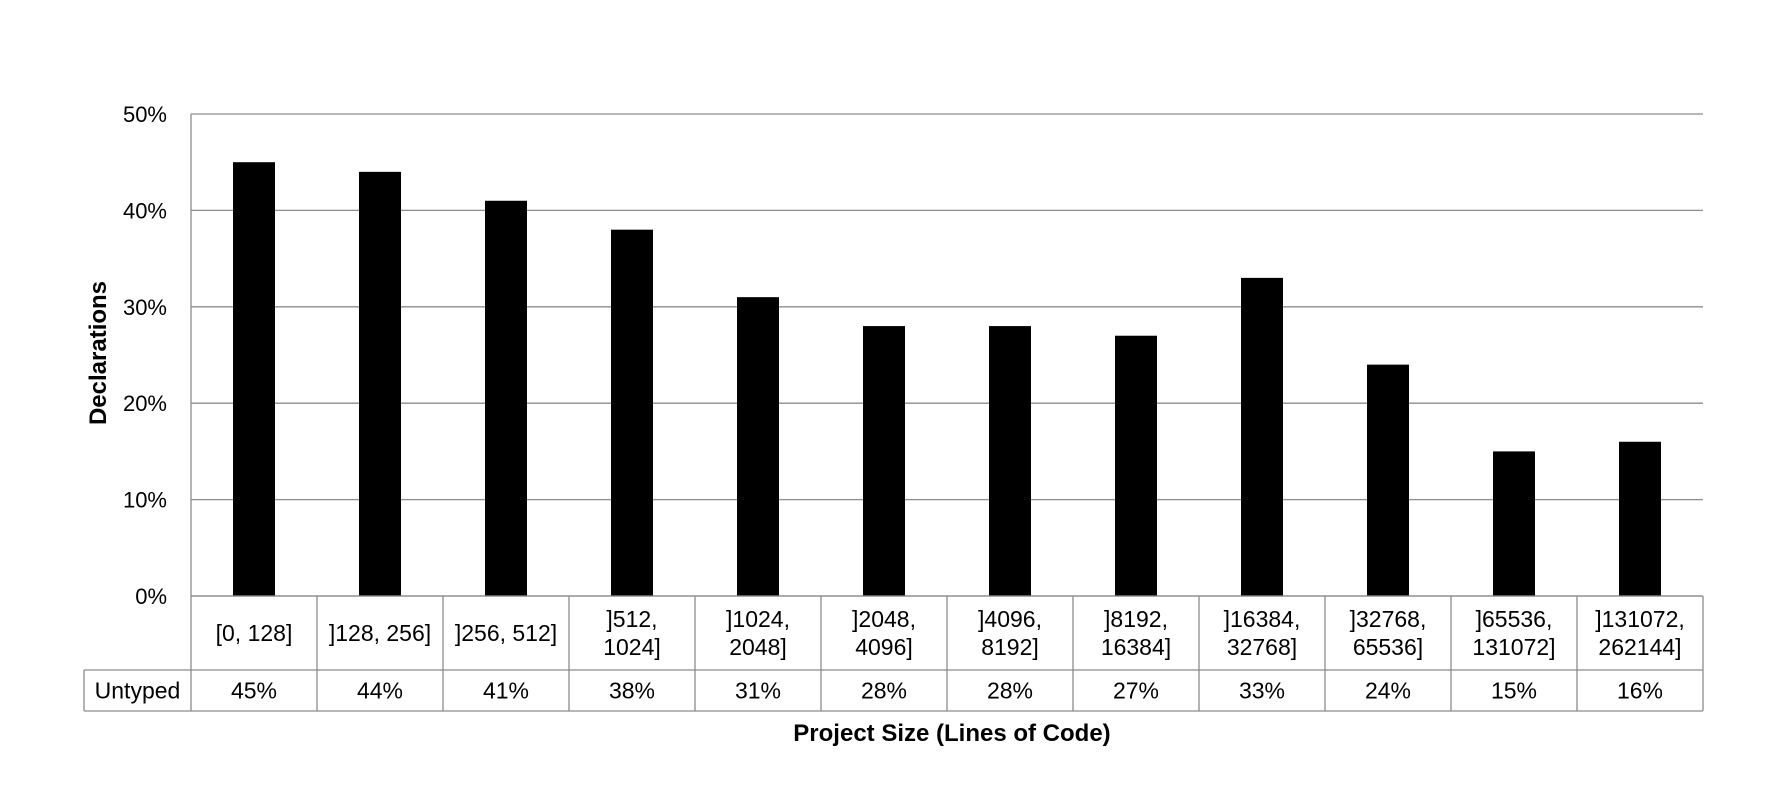  I want to click on category-label: ]512,, so click(631, 619).